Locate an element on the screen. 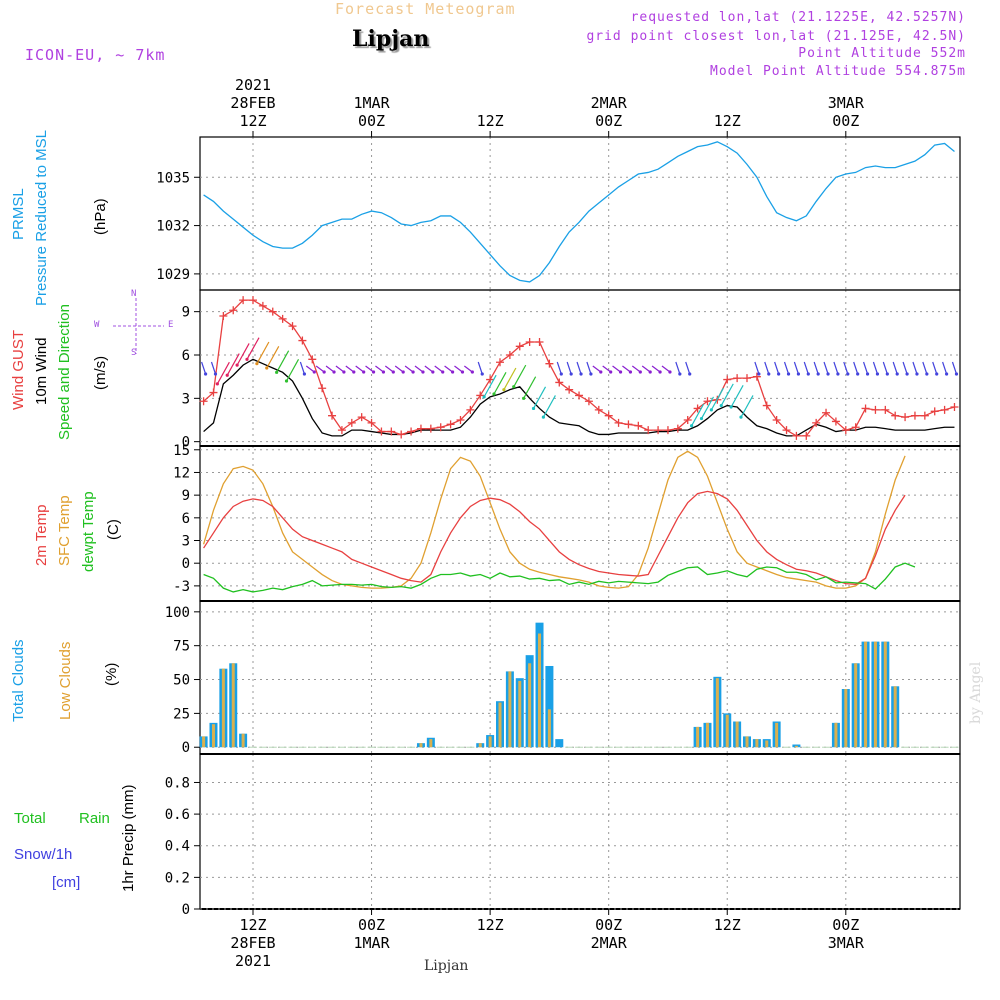 Image resolution: width=1000 pixels, height=1000 pixels. time-label-top: 28FEB is located at coordinates (252, 103).